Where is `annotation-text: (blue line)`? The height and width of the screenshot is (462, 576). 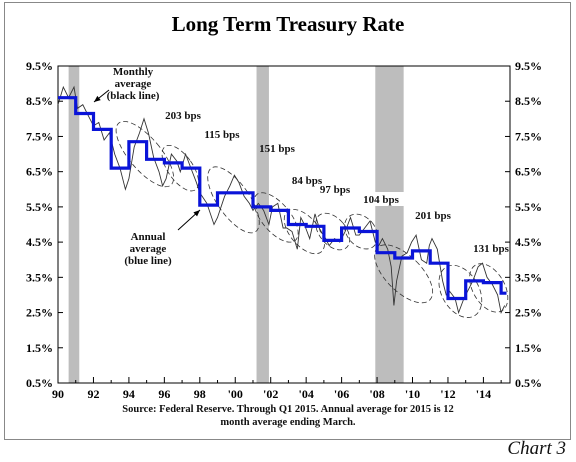
annotation-text: (blue line) is located at coordinates (148, 261).